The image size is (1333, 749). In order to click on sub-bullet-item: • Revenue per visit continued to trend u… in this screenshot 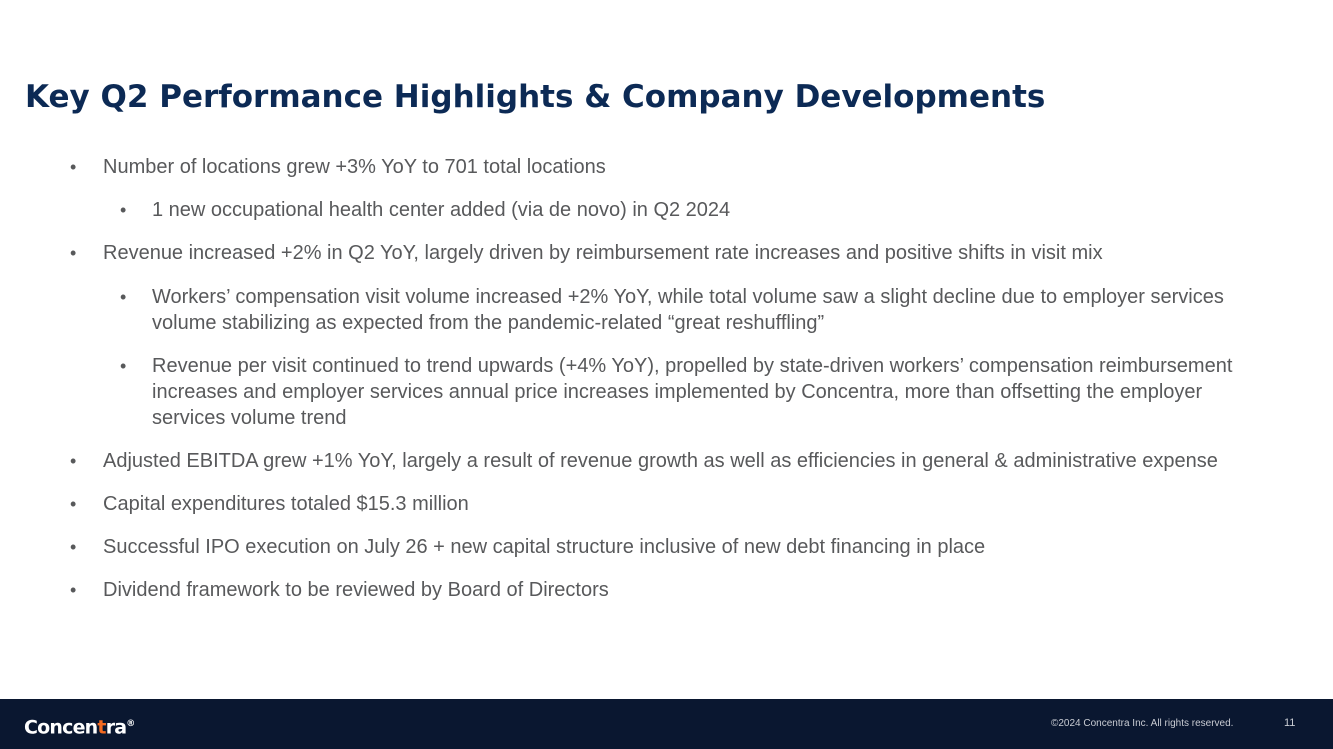, I will do `click(666, 392)`.